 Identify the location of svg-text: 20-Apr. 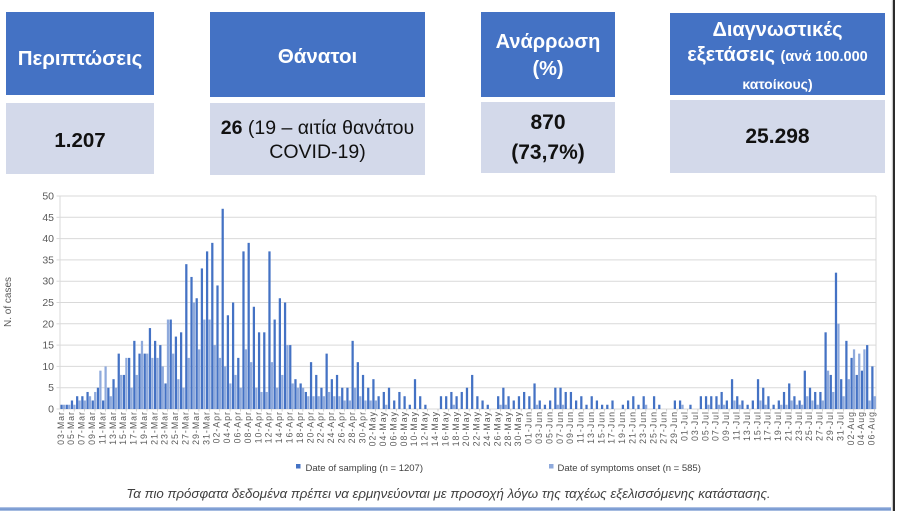
(310, 427).